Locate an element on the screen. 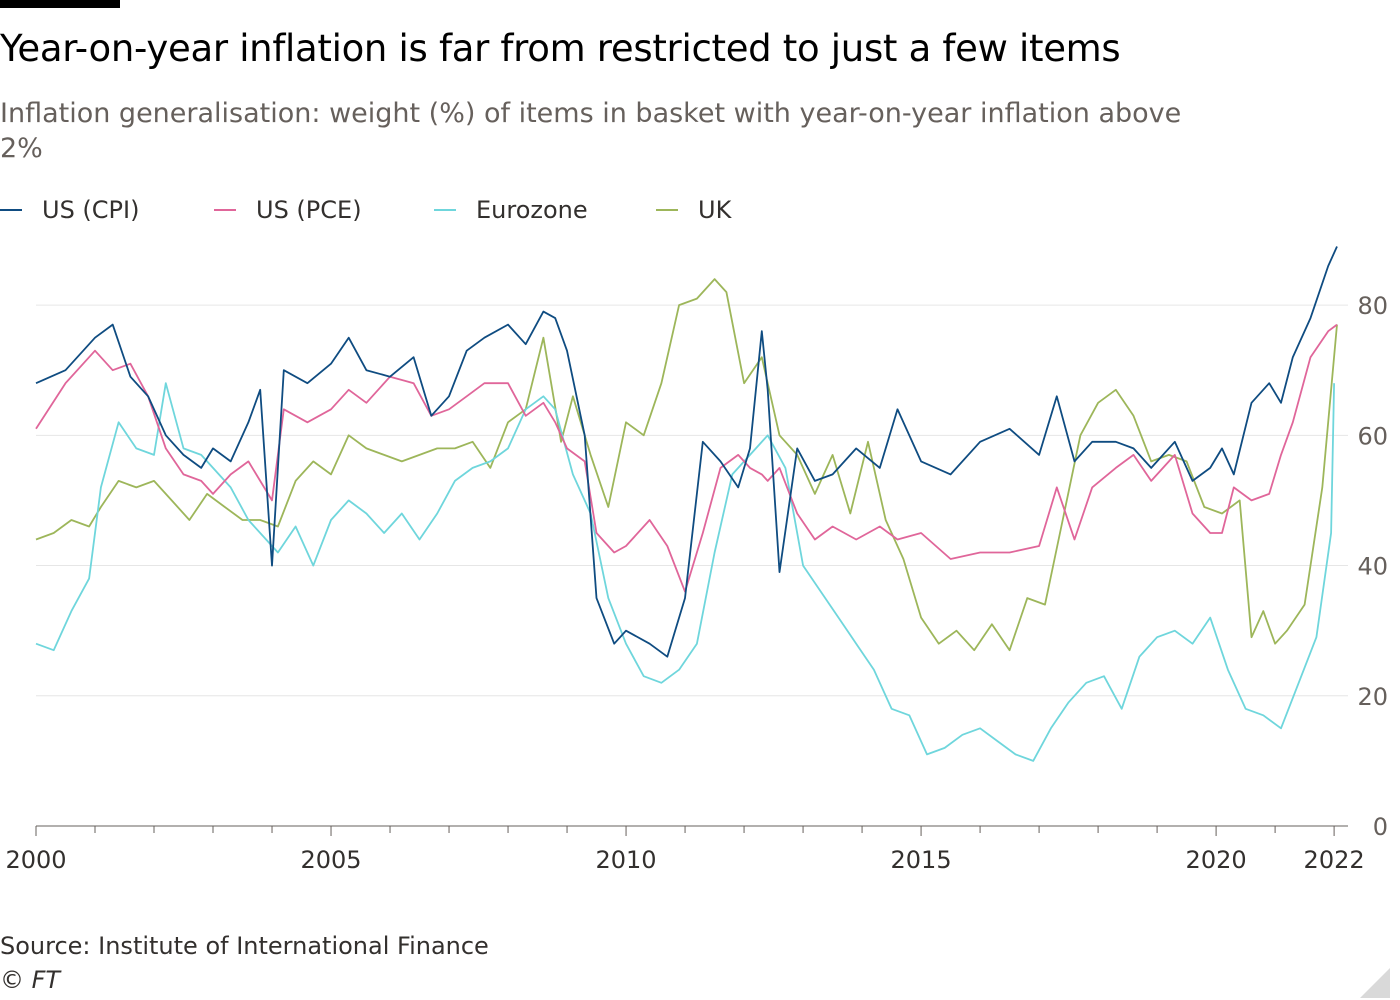  legend-label-us-pce: US (PCE) is located at coordinates (309, 210).